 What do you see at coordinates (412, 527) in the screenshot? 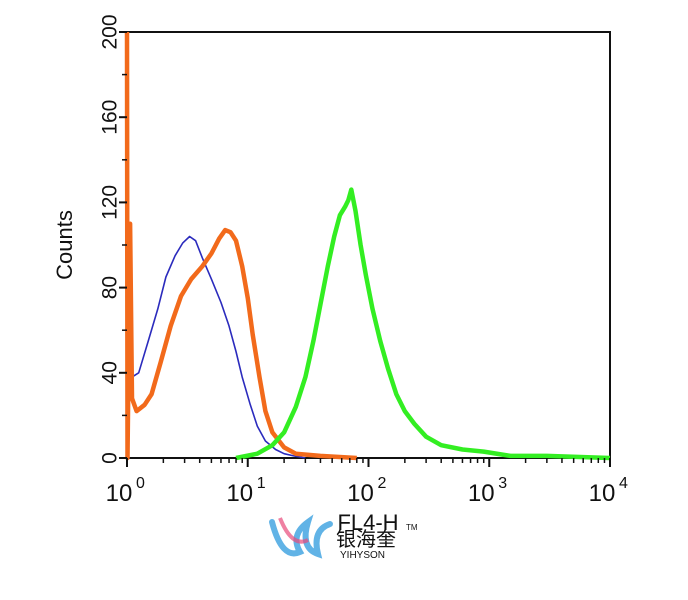
I see `watermark-tm: TM` at bounding box center [412, 527].